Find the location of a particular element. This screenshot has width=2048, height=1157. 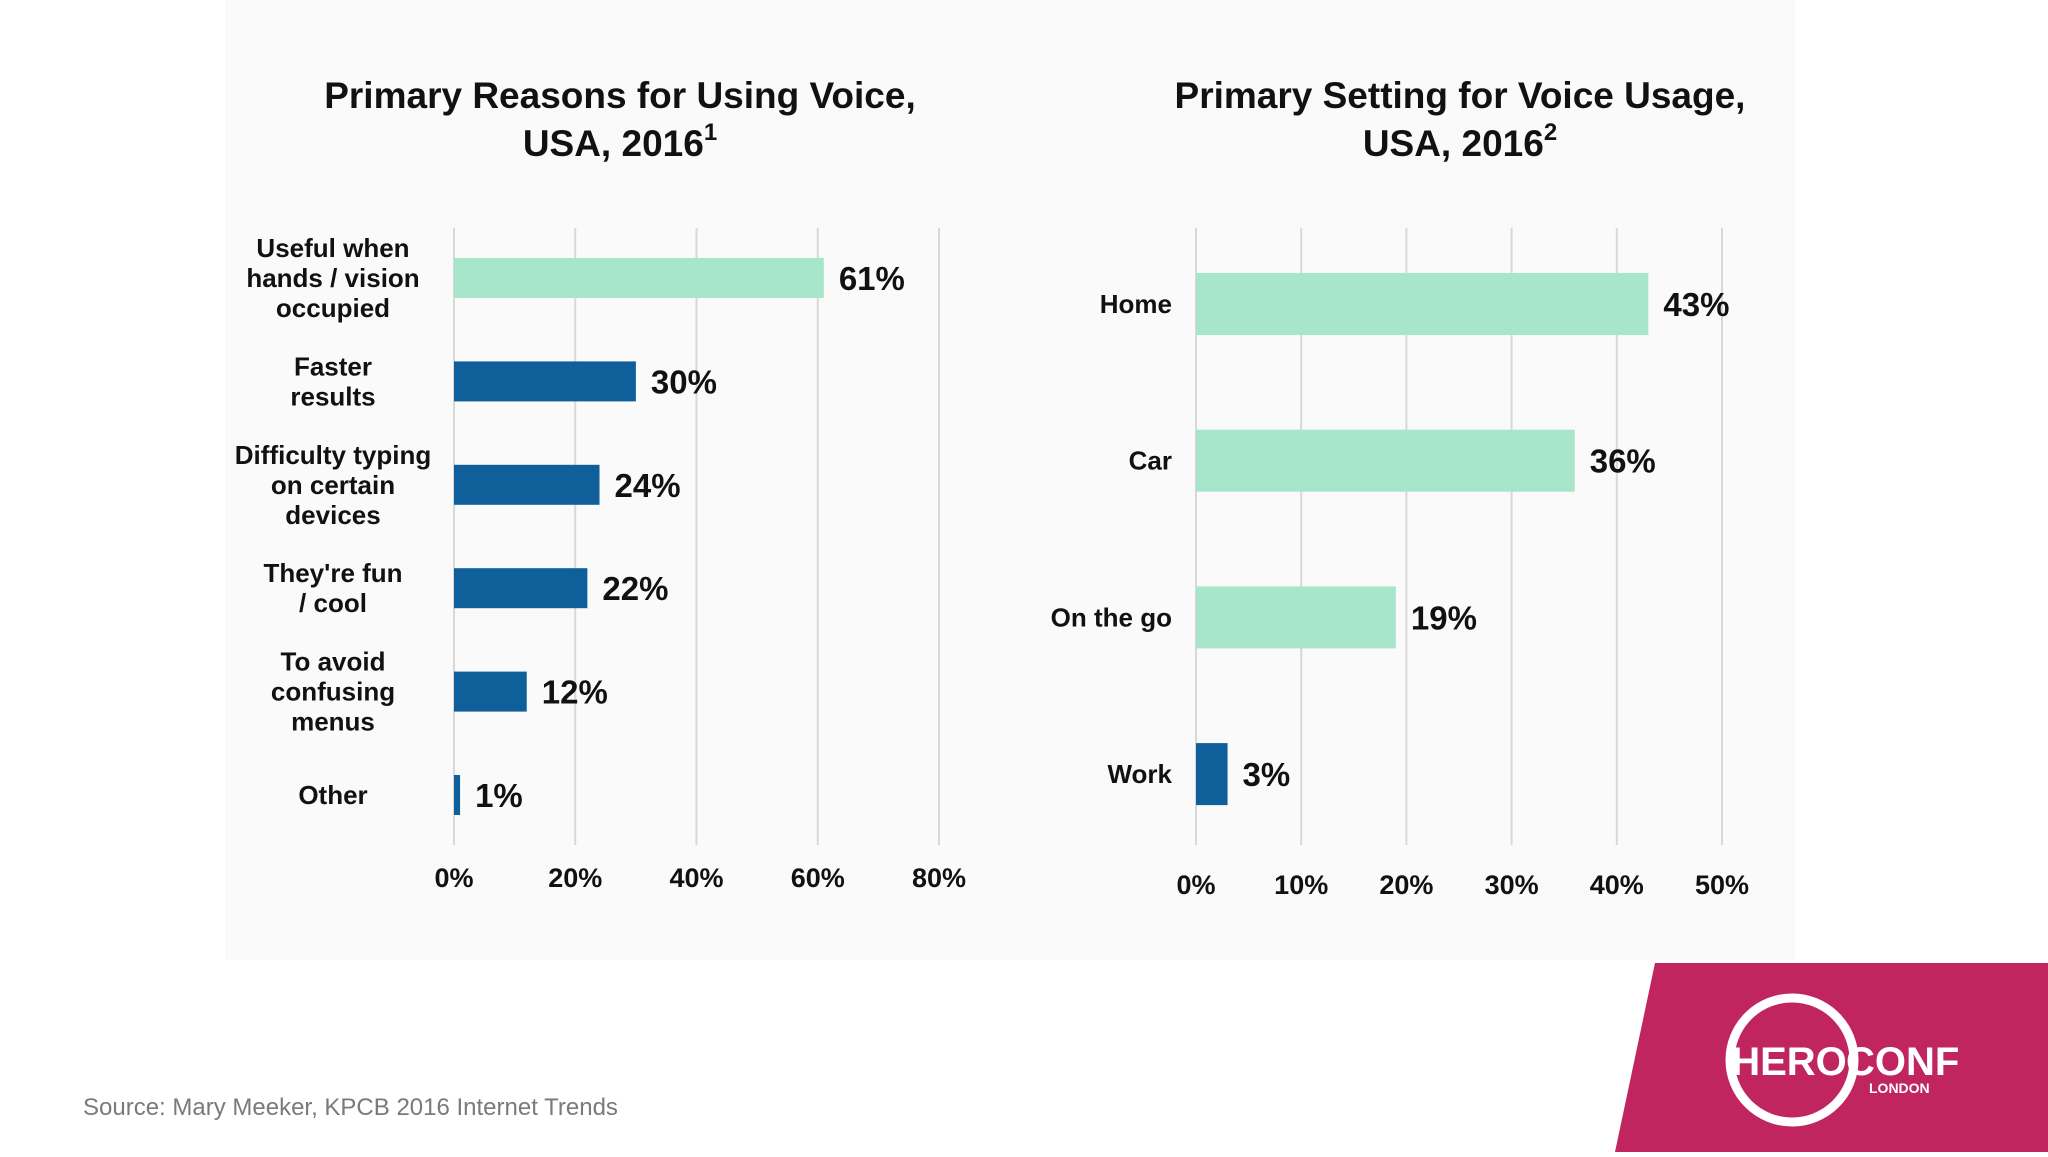

logo-background is located at coordinates (1831, 1057).